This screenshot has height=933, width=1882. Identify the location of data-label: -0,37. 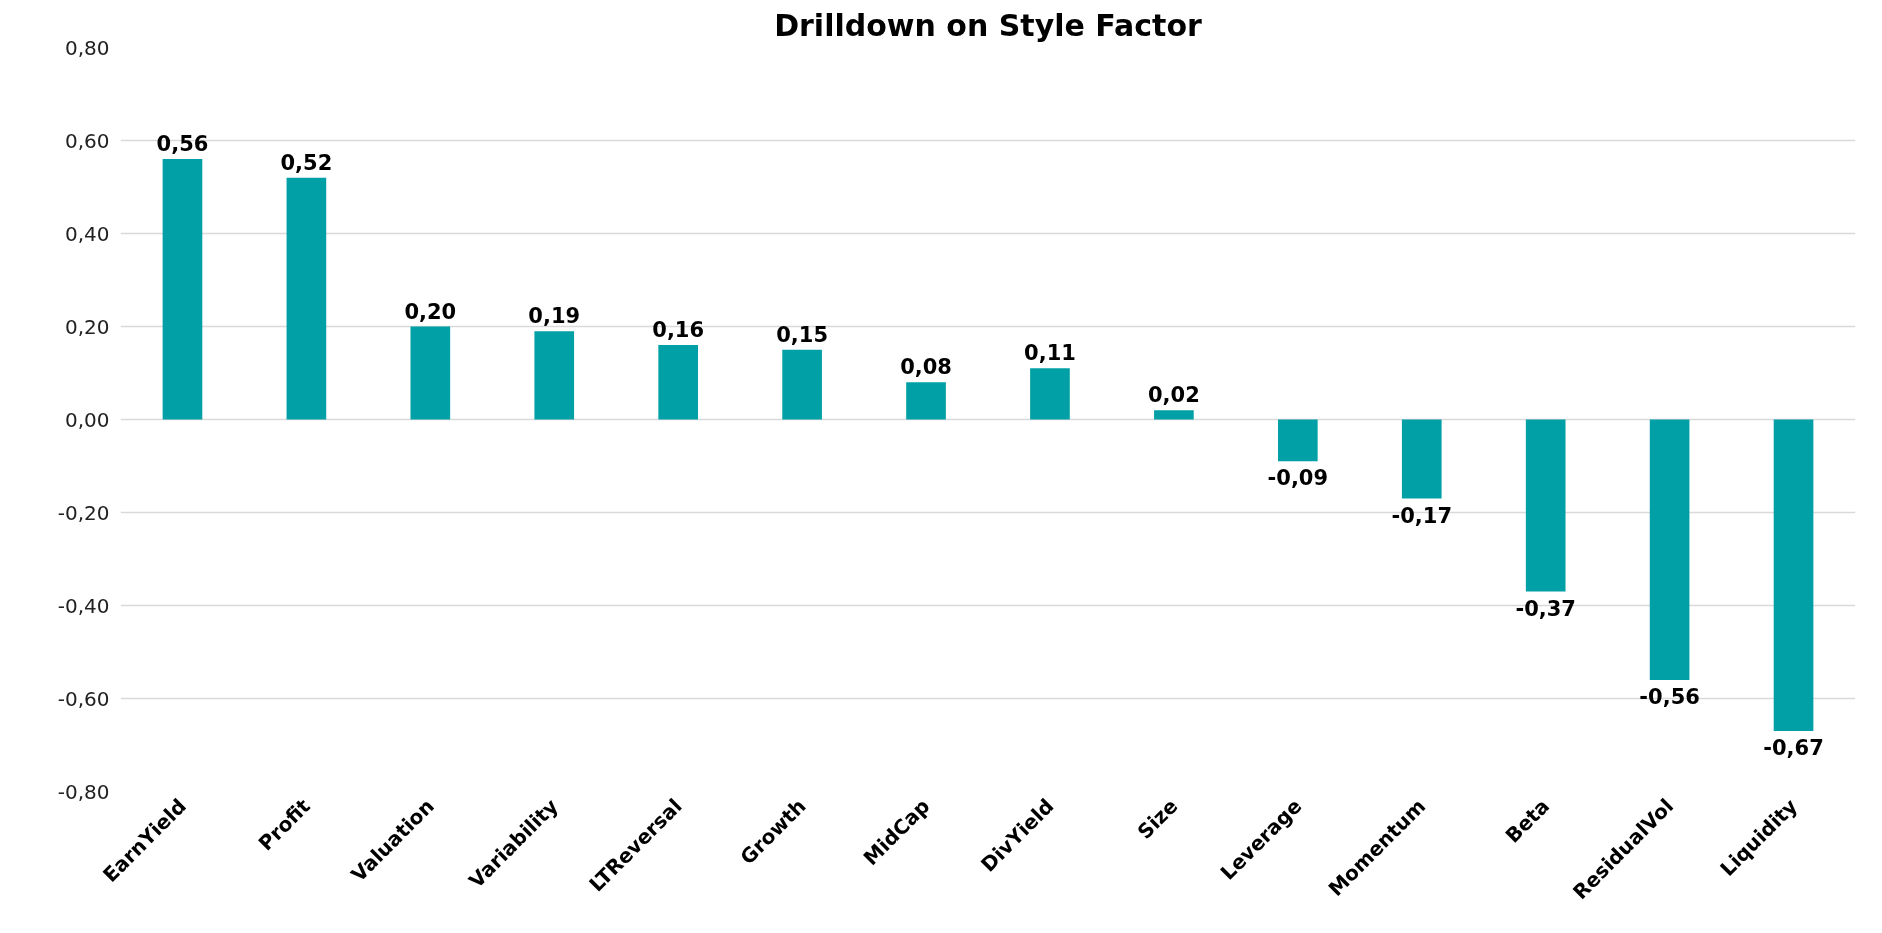
(1545, 608).